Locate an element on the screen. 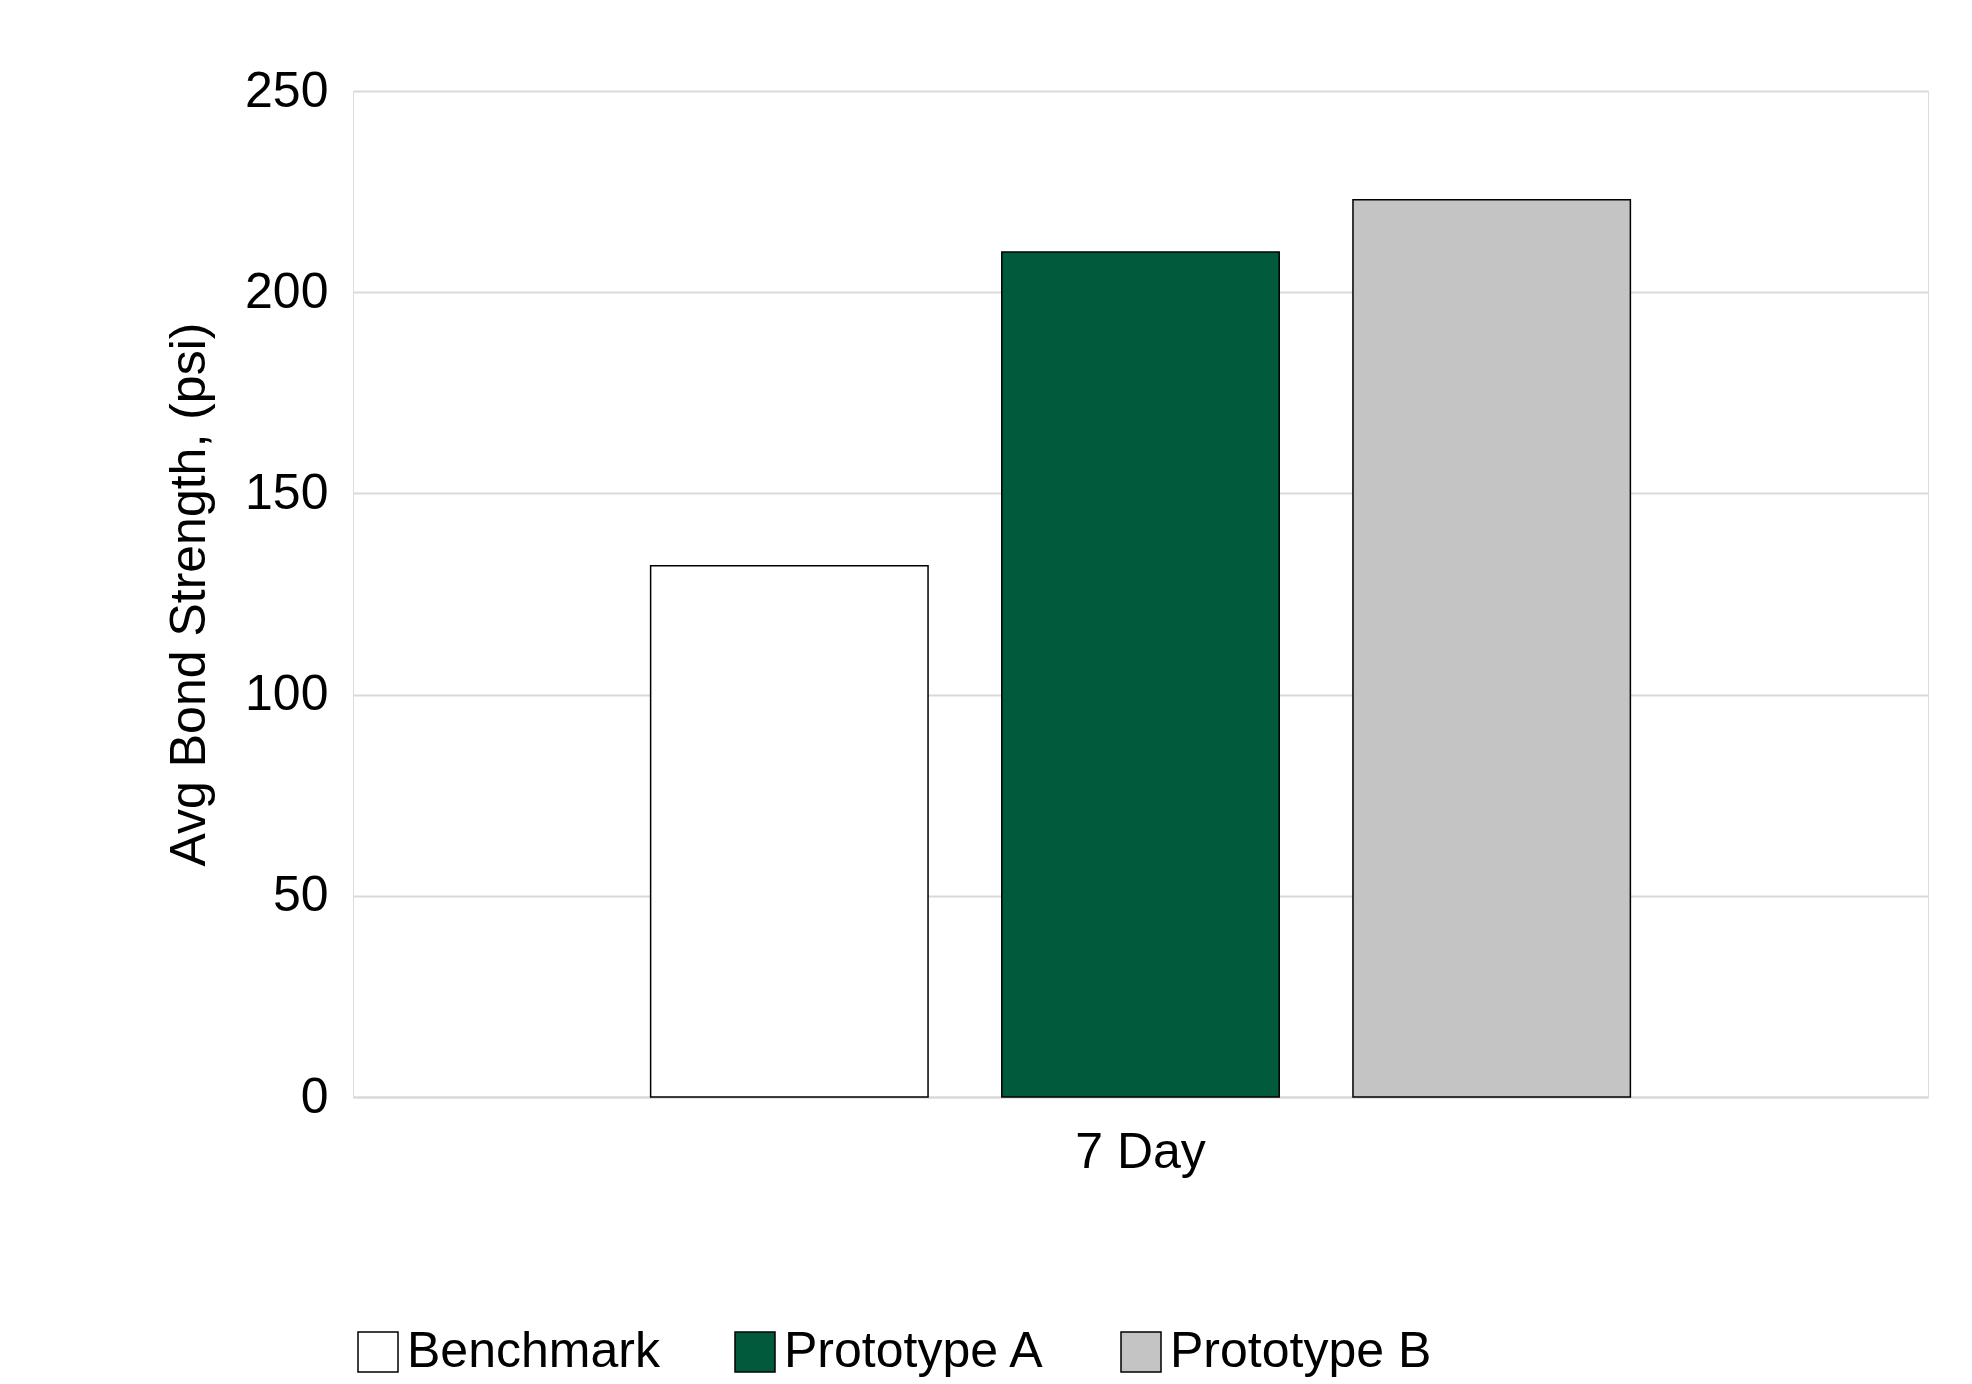  legend-label: Prototype A is located at coordinates (914, 1350).